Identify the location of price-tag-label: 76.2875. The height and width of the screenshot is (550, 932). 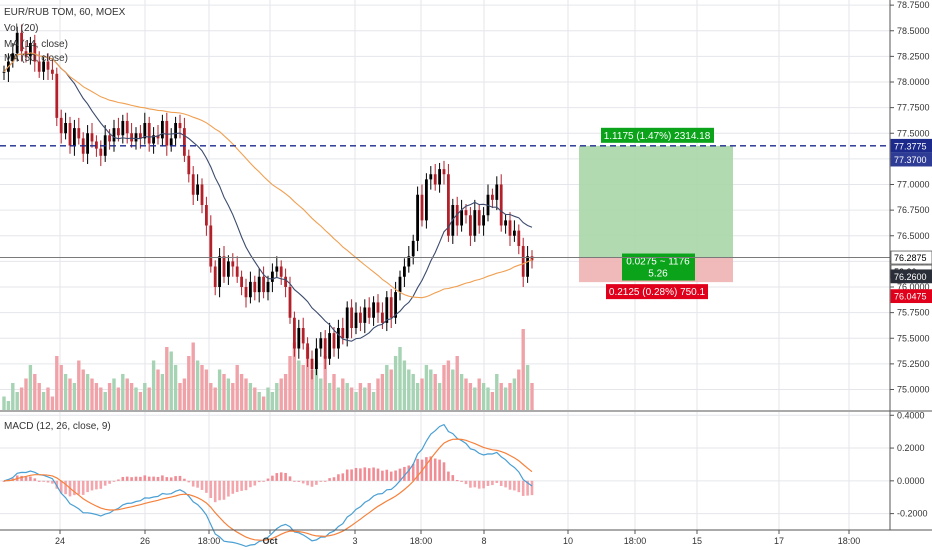
(910, 258).